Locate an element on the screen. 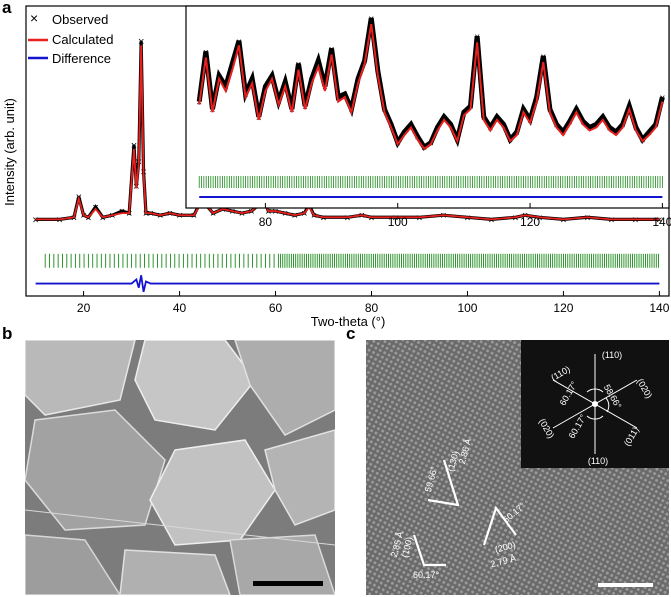 Image resolution: width=671 pixels, height=597 pixels. legend-calculated: Calculated is located at coordinates (82, 39).